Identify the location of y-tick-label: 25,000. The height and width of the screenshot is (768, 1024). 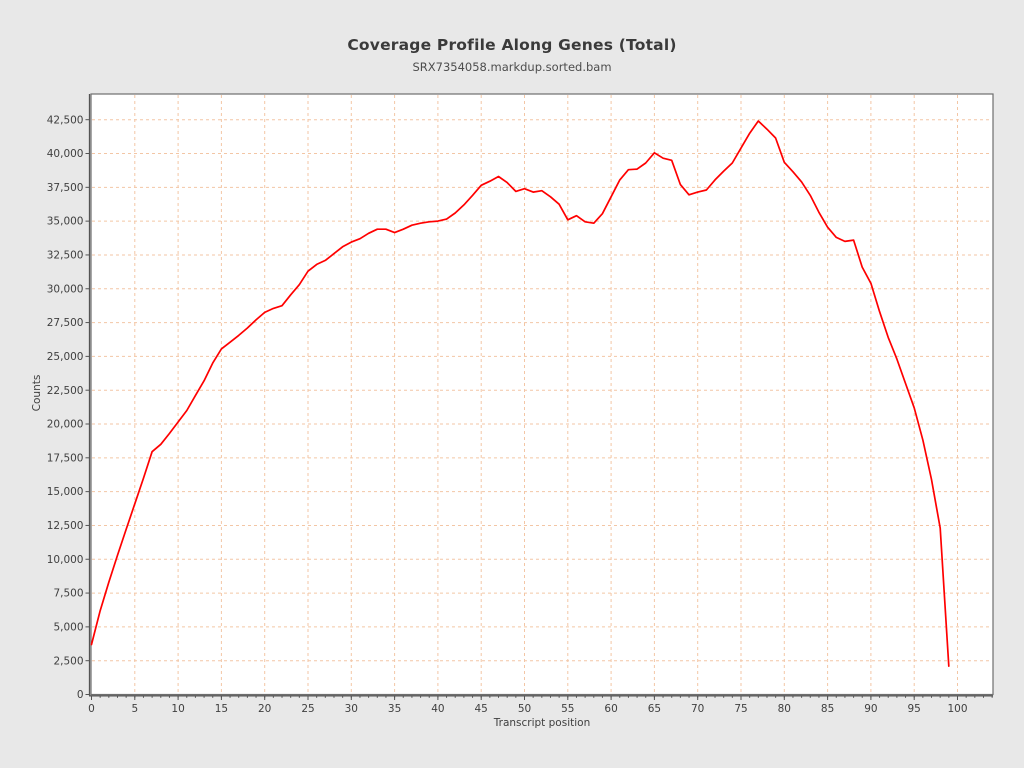
(65, 357).